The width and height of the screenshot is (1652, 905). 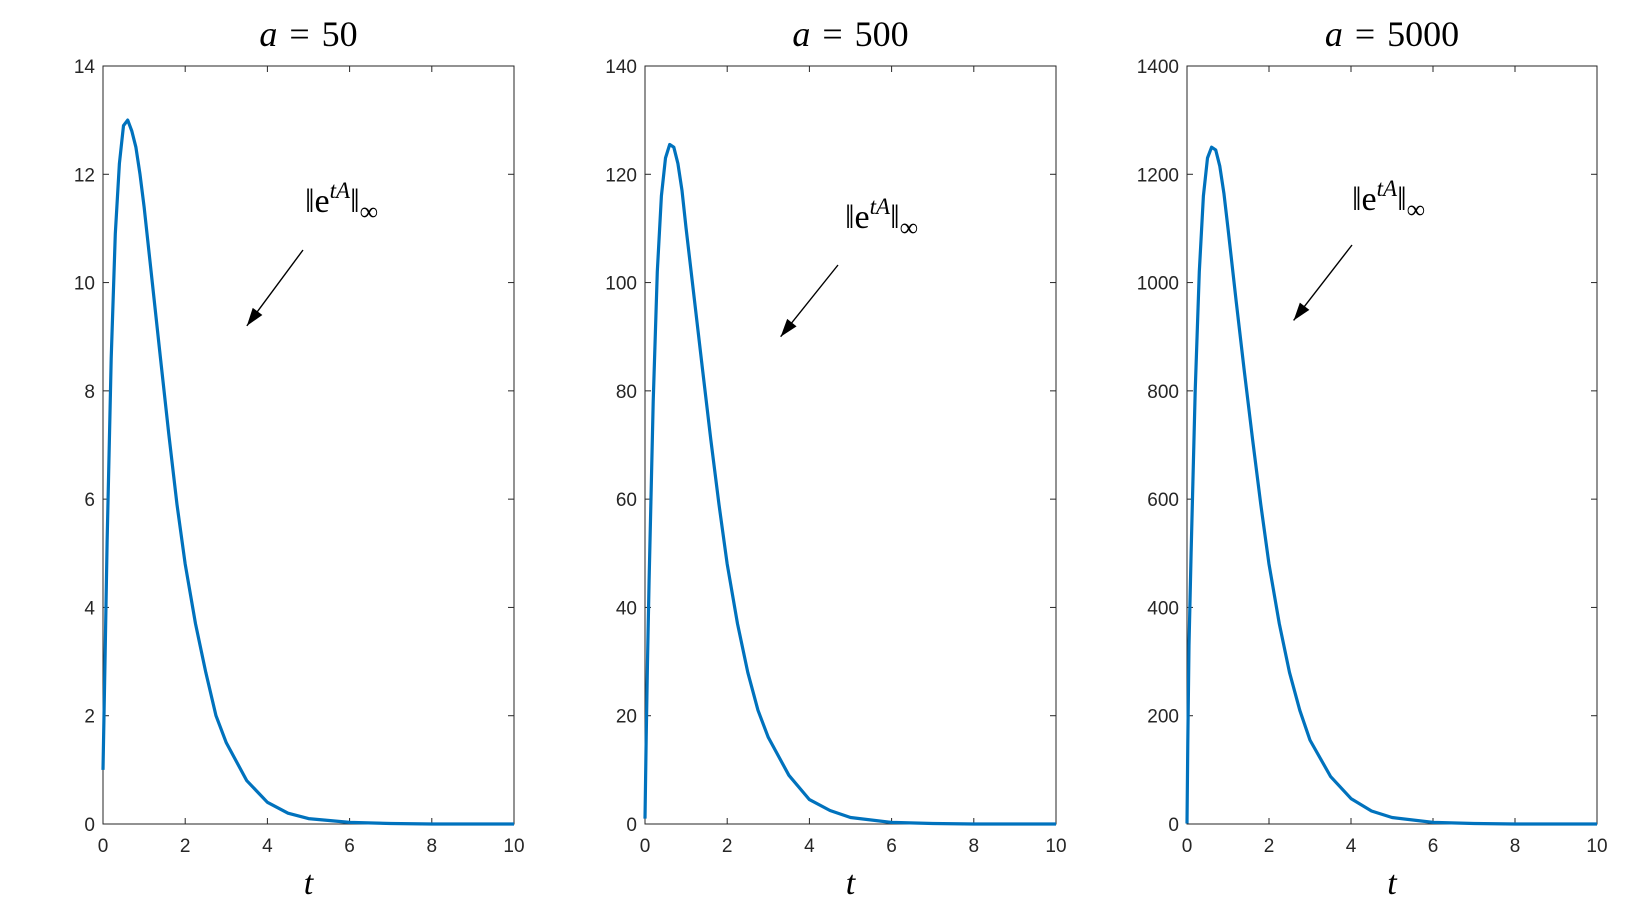 I want to click on y-tick-label: 20, so click(x=626, y=717).